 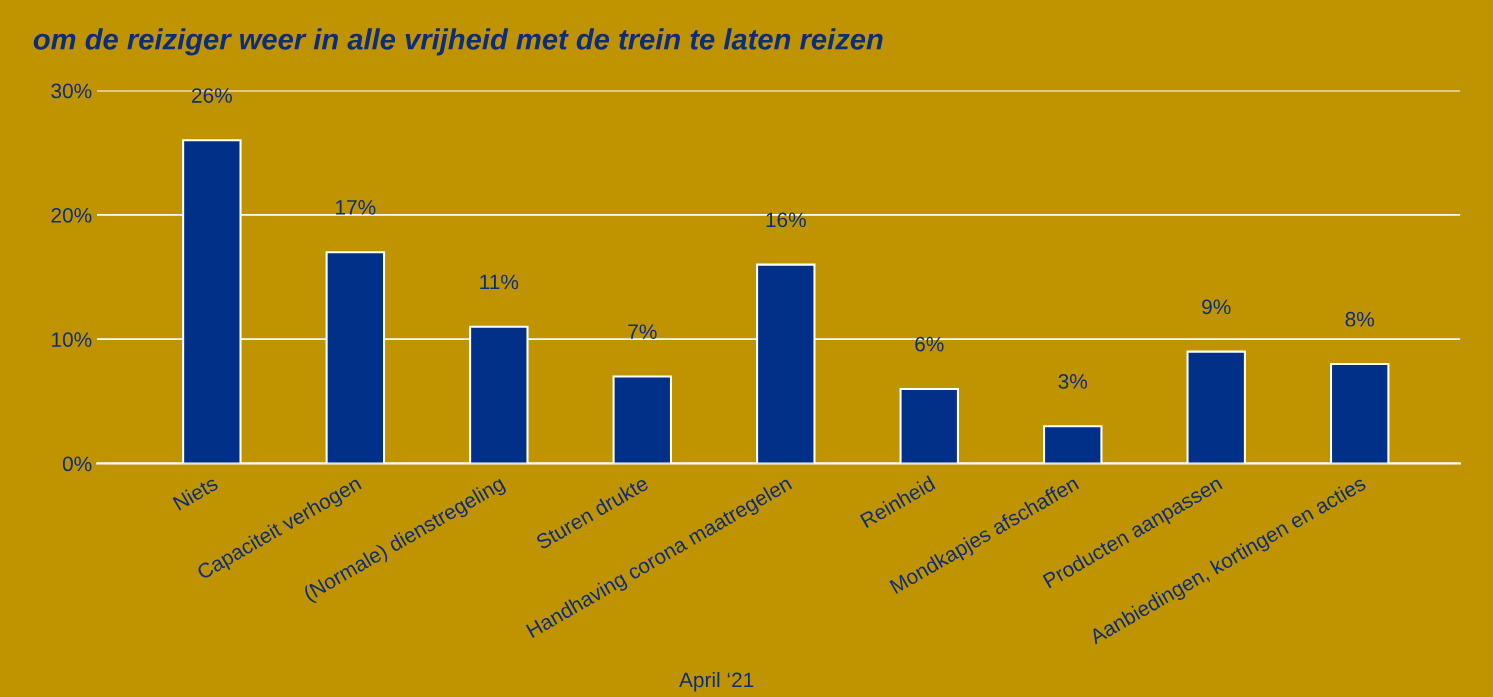 What do you see at coordinates (72, 339) in the screenshot?
I see `y-tick-label: 10%` at bounding box center [72, 339].